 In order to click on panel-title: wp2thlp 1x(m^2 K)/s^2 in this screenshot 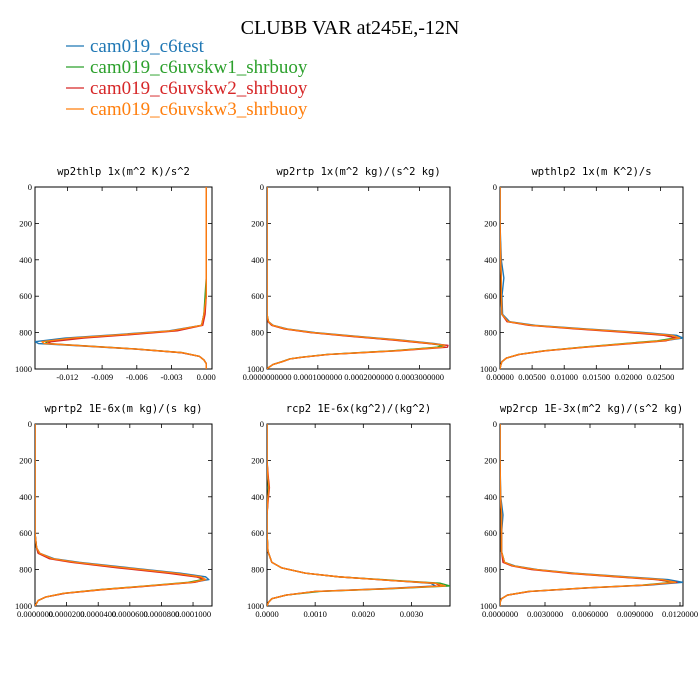, I will do `click(123, 172)`.